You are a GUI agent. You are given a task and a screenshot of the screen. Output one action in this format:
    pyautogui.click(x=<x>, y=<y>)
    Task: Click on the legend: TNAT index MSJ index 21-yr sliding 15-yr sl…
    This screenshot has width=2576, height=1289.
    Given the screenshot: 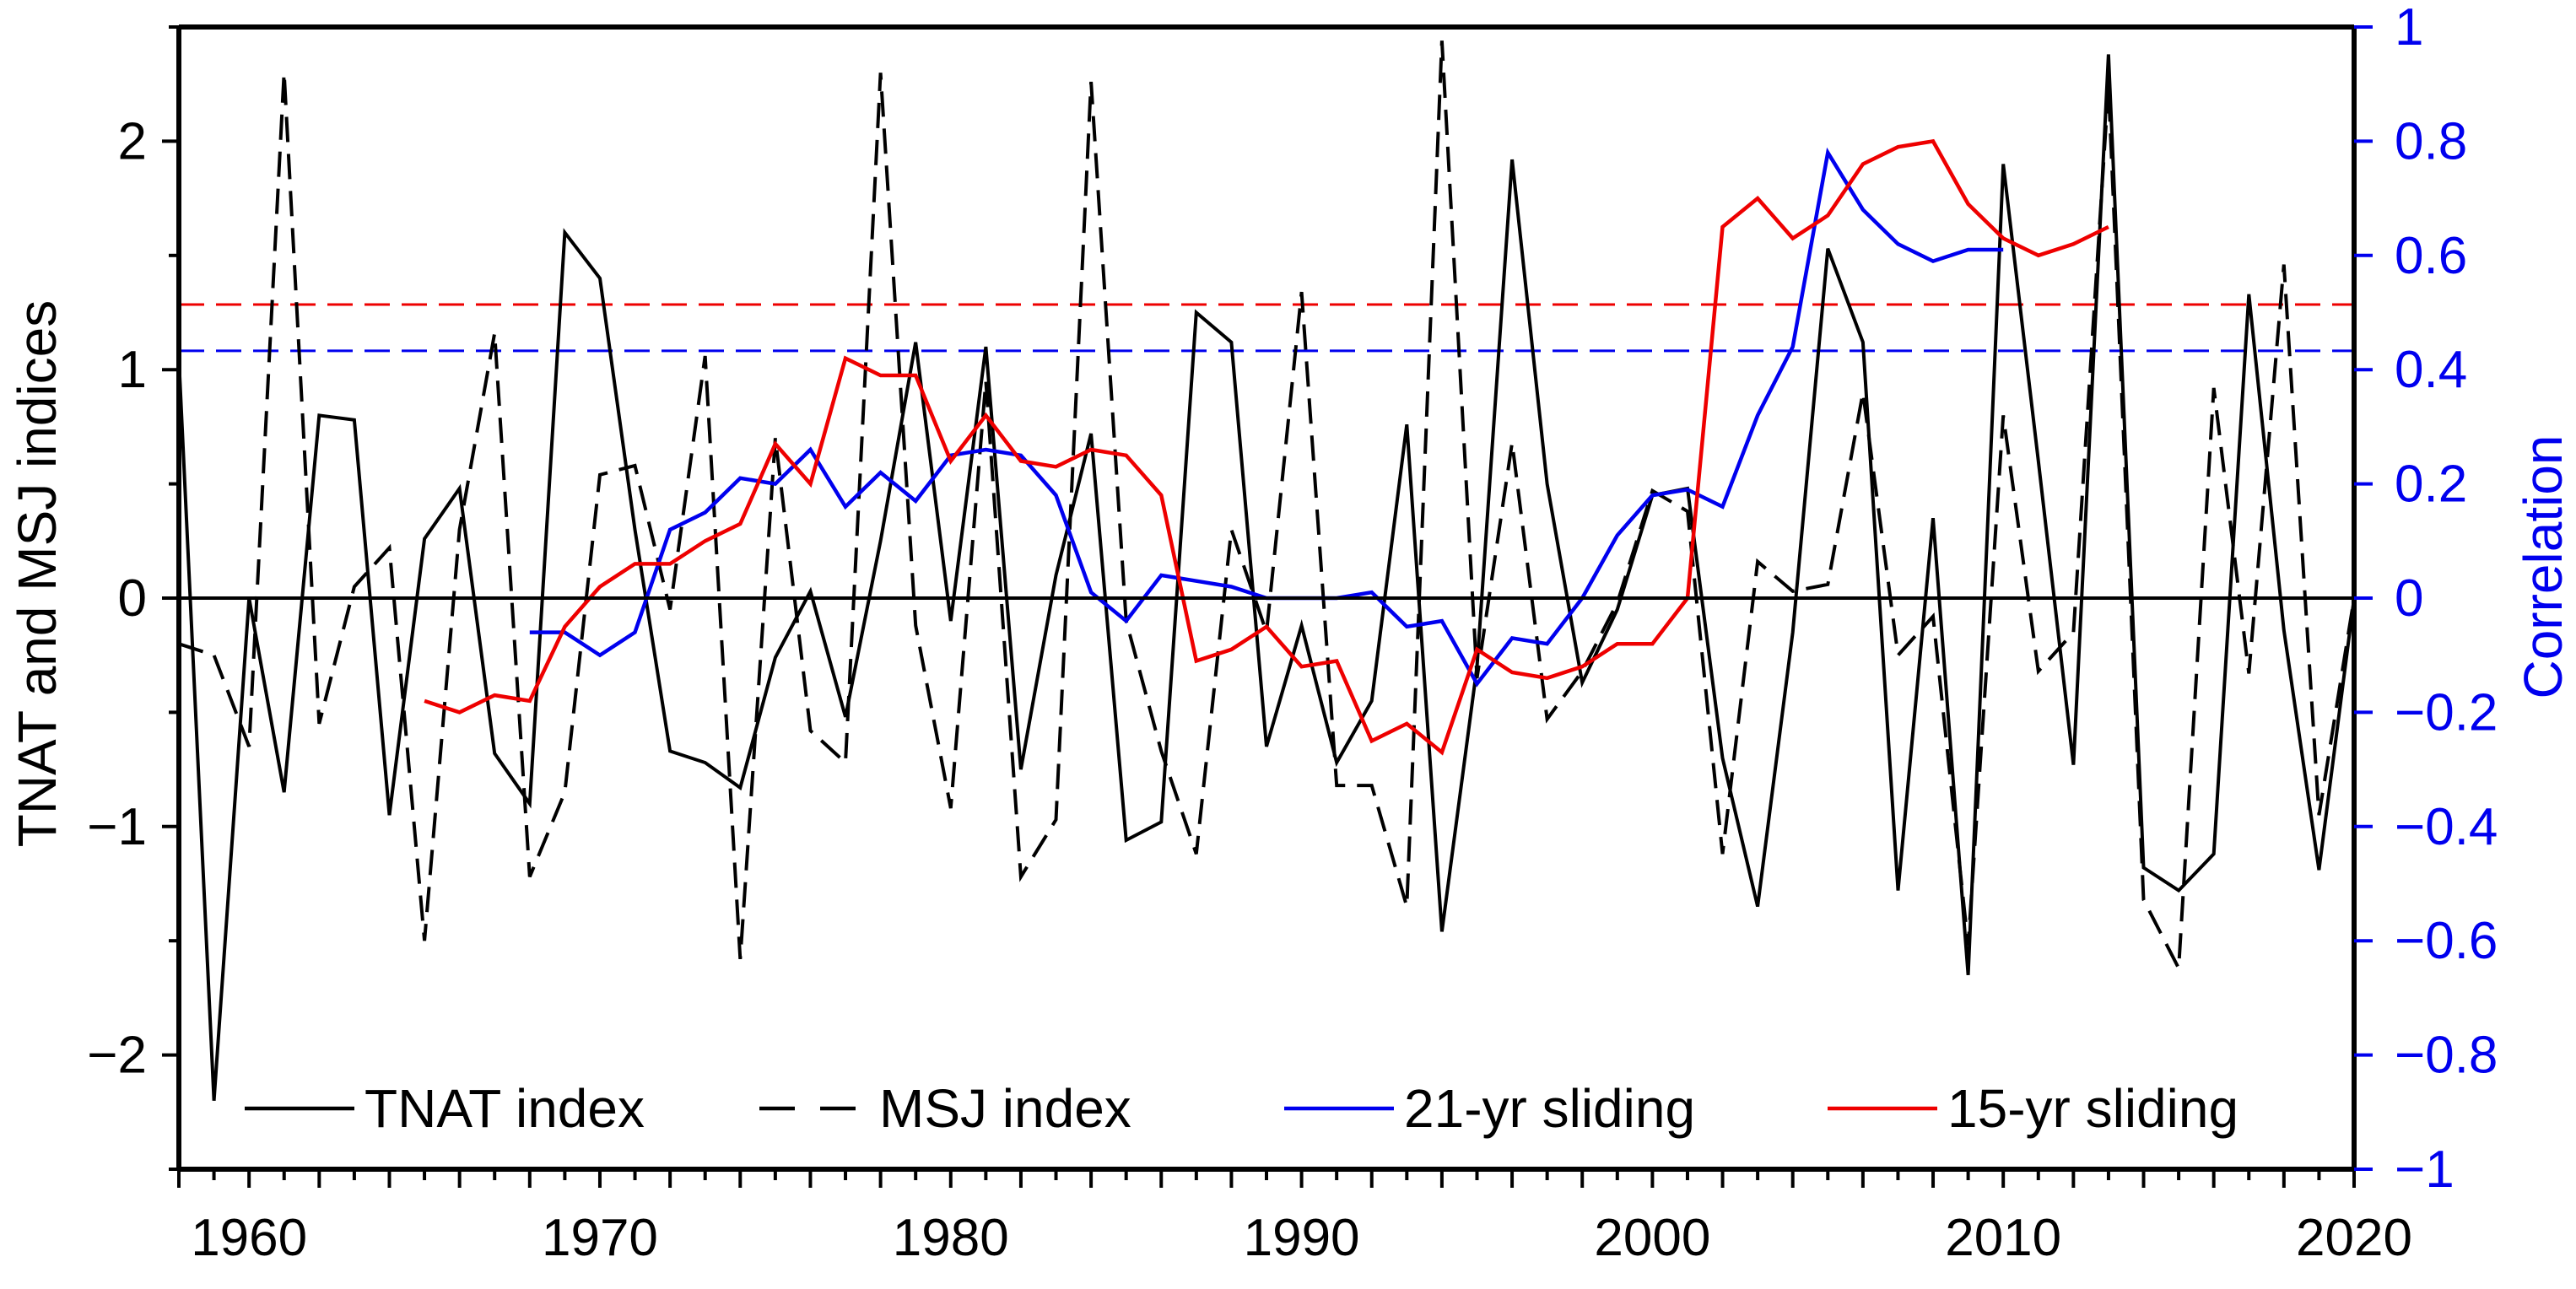 What is the action you would take?
    pyautogui.click(x=1241, y=1108)
    